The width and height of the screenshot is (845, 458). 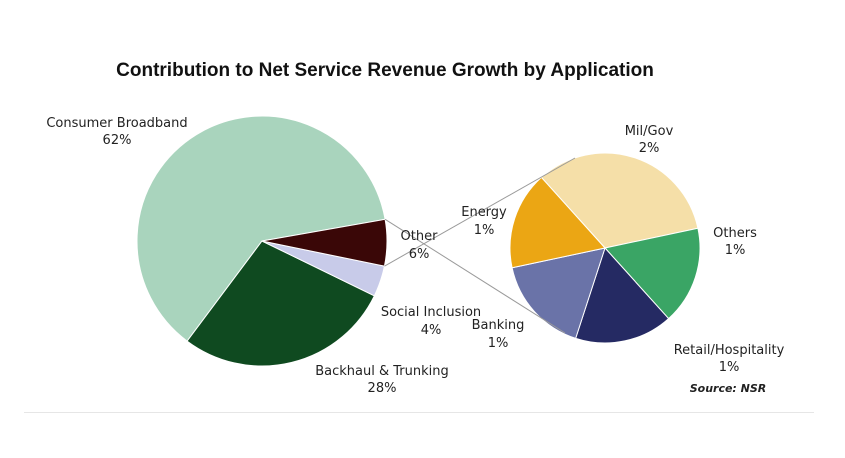 What do you see at coordinates (420, 236) in the screenshot?
I see `label-other-name: Other` at bounding box center [420, 236].